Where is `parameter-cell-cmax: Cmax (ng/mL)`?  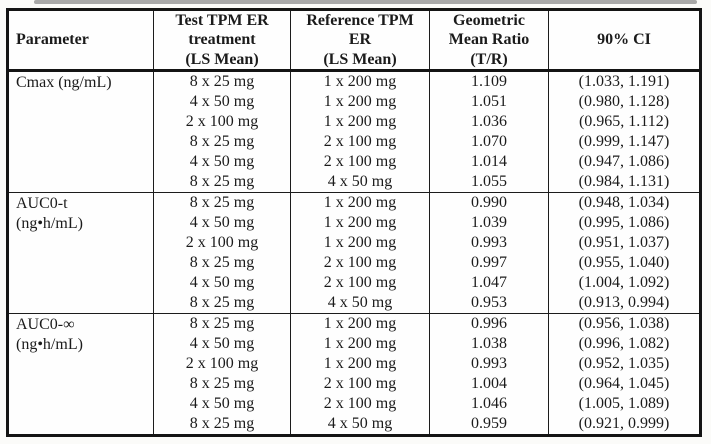
parameter-cell-cmax: Cmax (ng/mL) is located at coordinates (80, 131).